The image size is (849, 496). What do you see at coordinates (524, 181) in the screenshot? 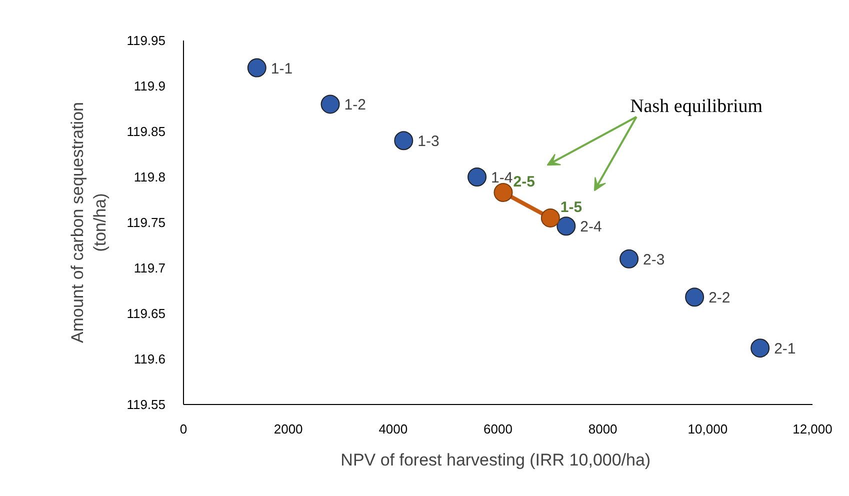
I see `data-label: 2-5` at bounding box center [524, 181].